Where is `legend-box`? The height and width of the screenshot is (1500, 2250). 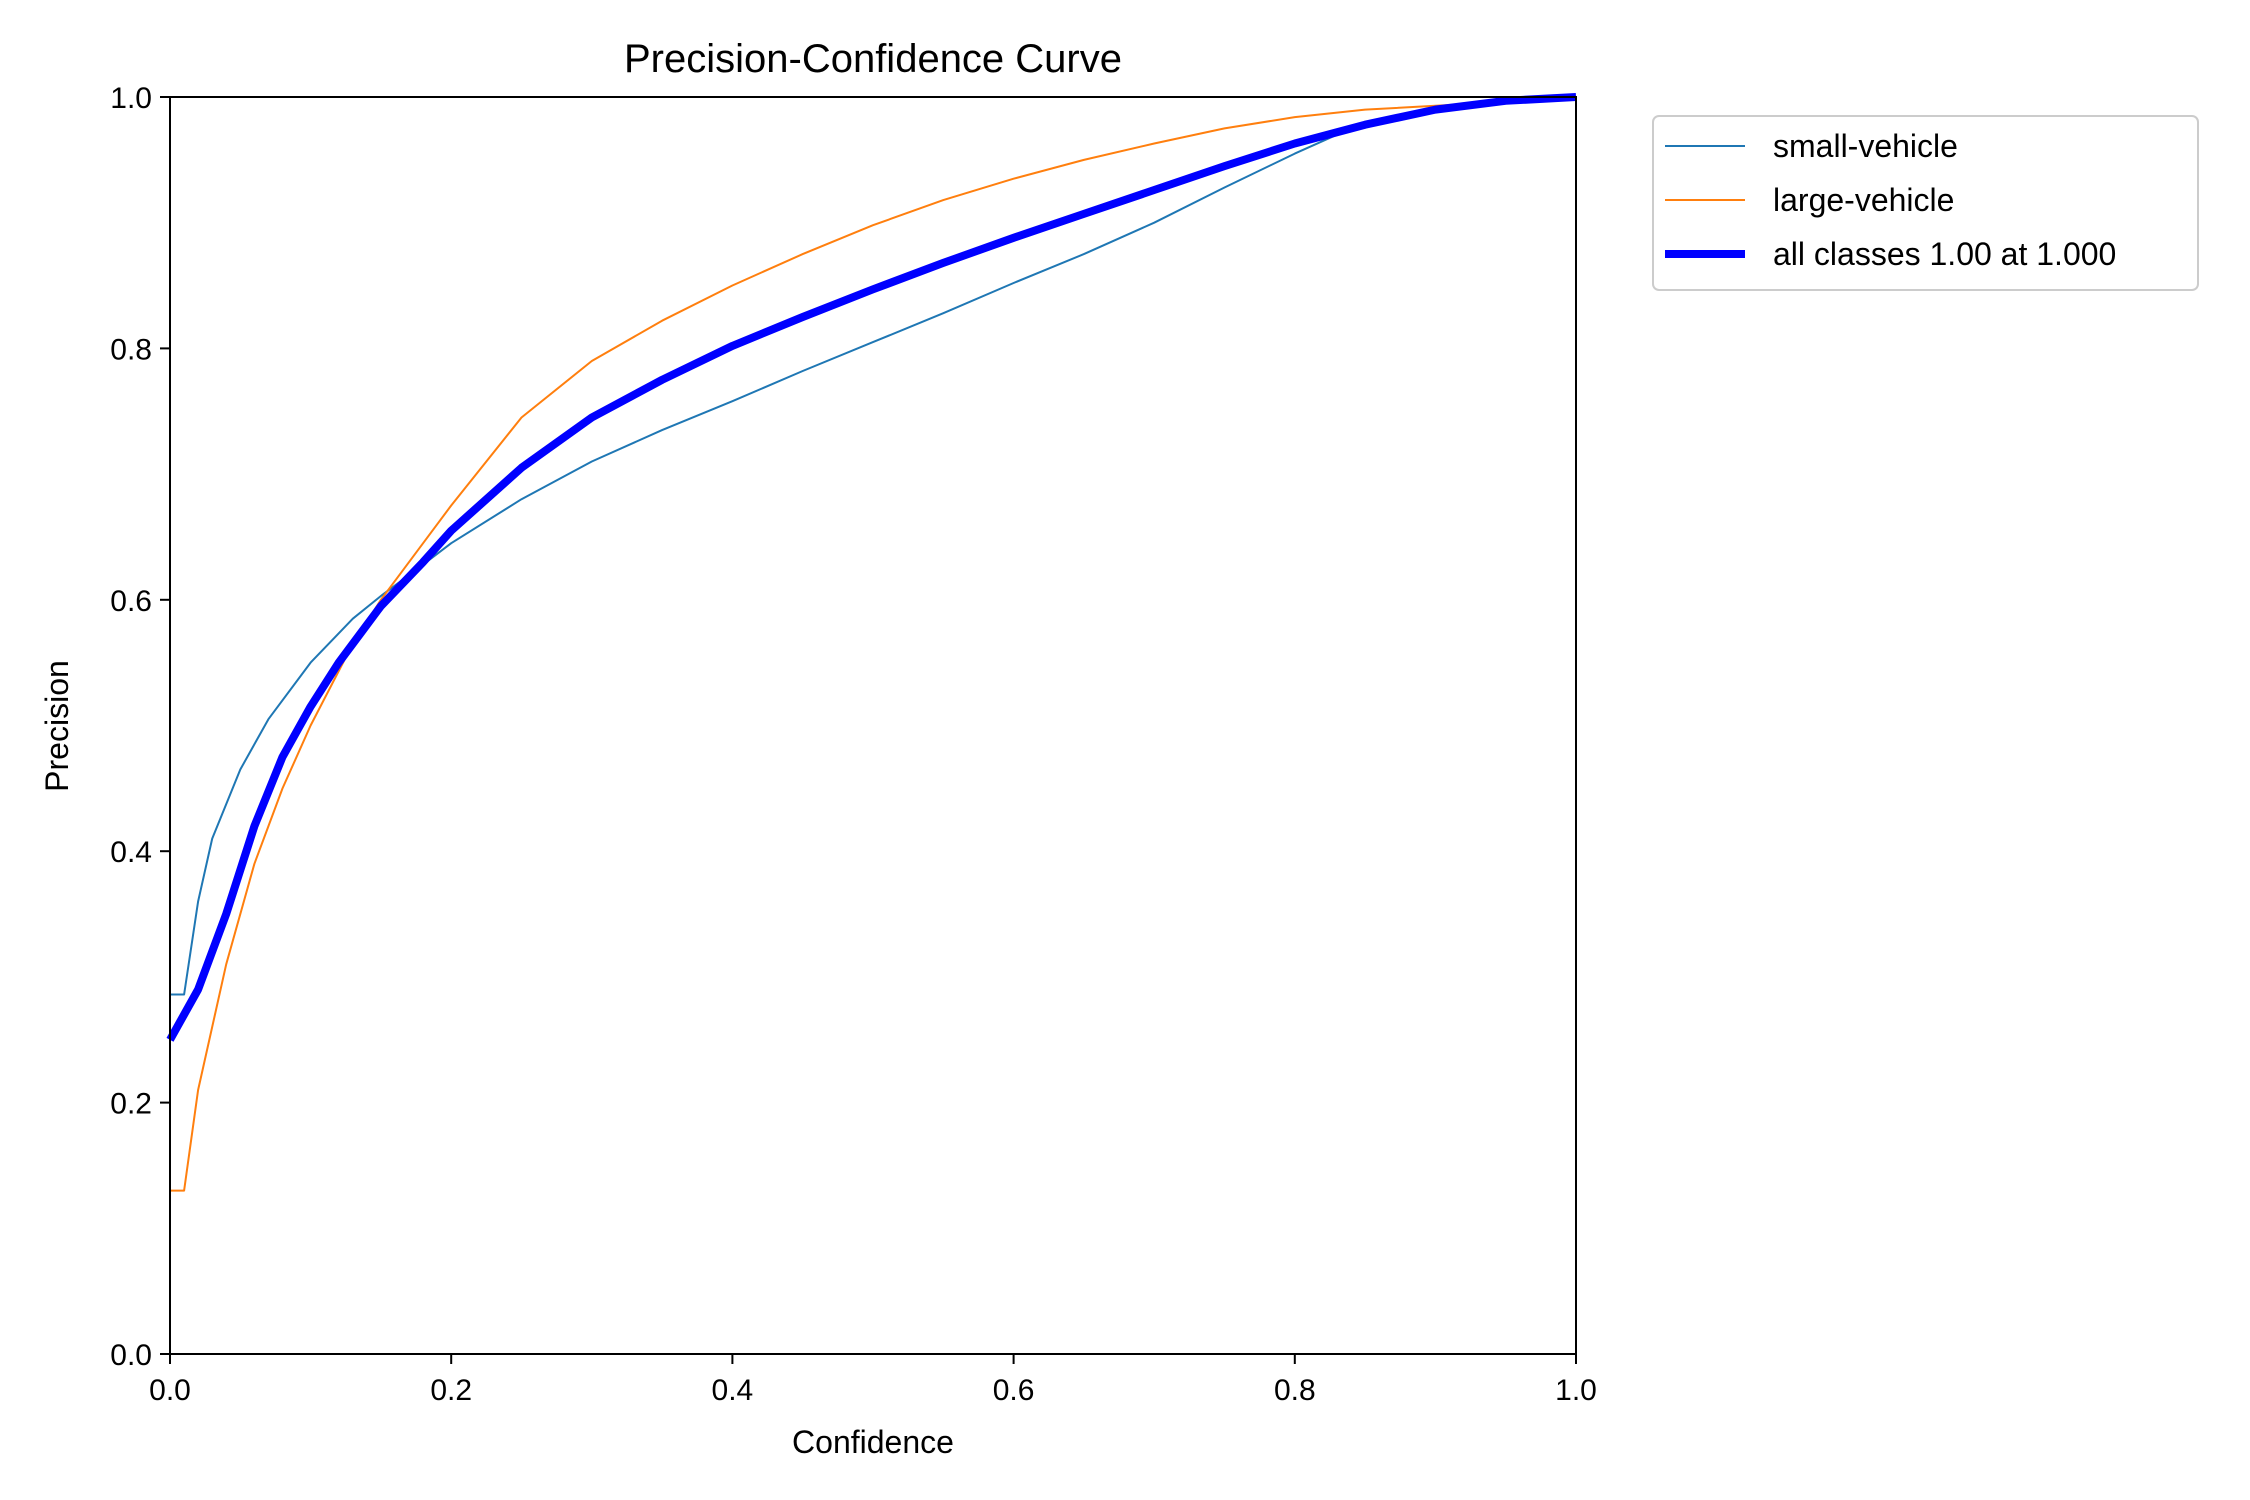
legend-box is located at coordinates (1925, 203).